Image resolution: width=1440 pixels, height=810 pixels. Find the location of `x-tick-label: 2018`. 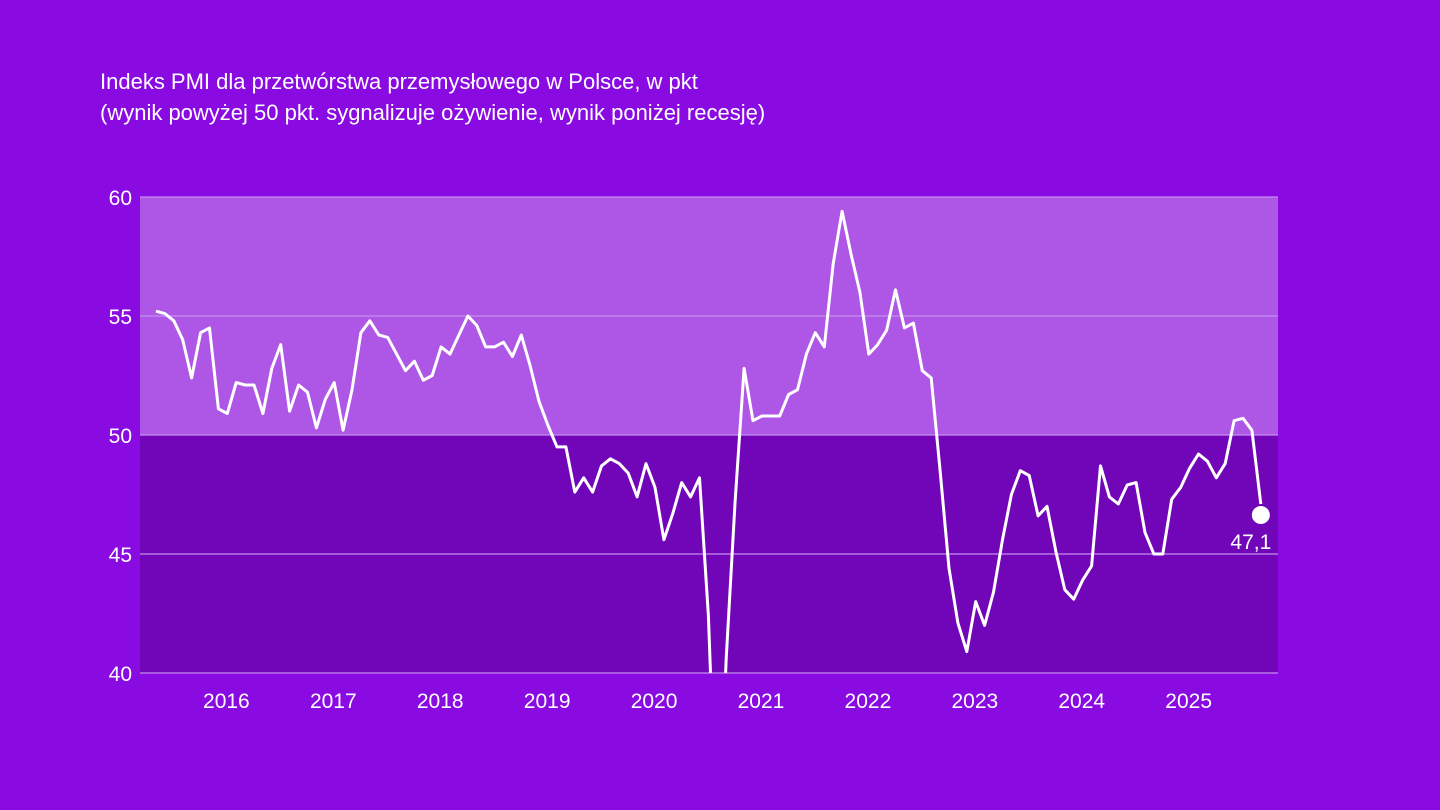

x-tick-label: 2018 is located at coordinates (440, 701).